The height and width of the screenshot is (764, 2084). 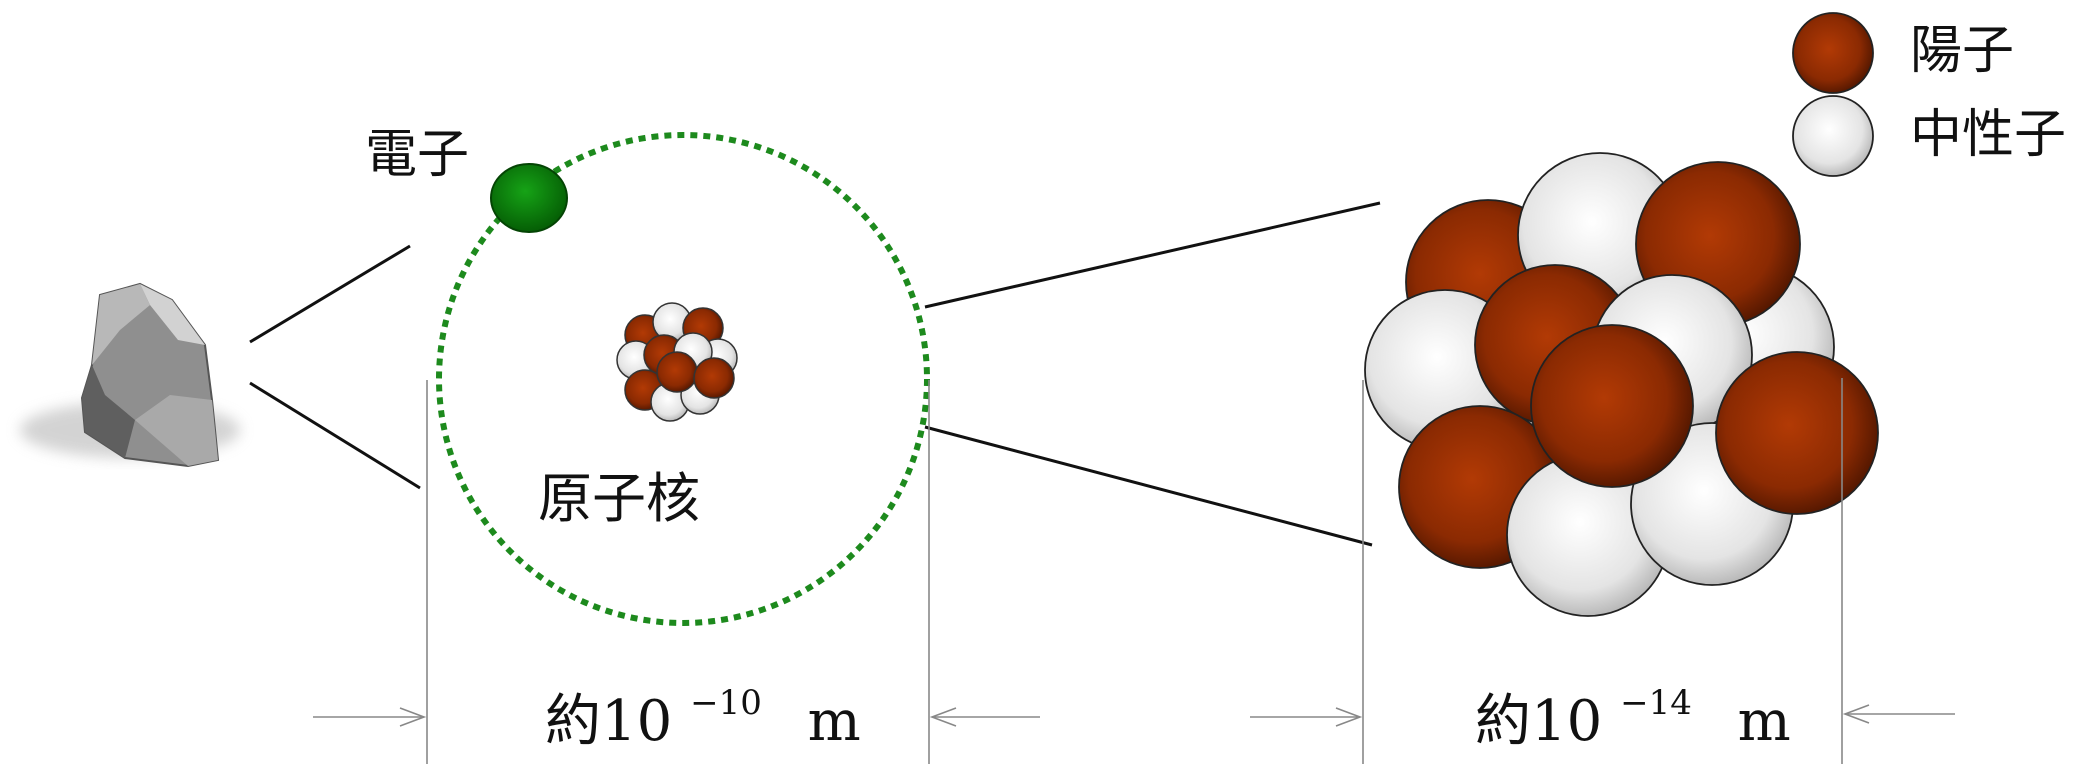 I want to click on electron-icon, so click(x=529, y=198).